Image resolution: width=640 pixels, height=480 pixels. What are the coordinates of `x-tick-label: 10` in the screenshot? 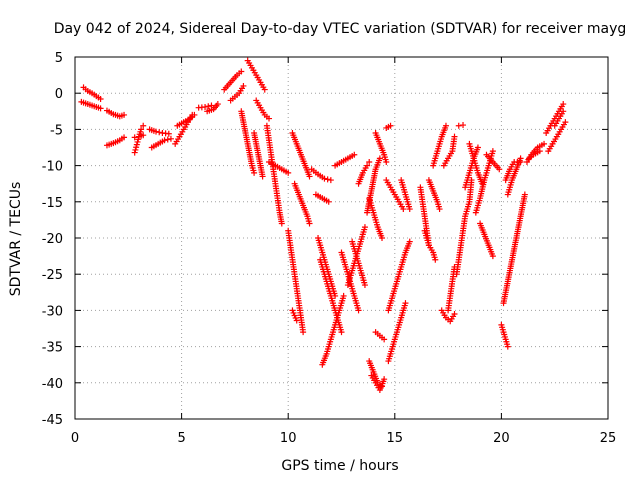 It's located at (288, 438).